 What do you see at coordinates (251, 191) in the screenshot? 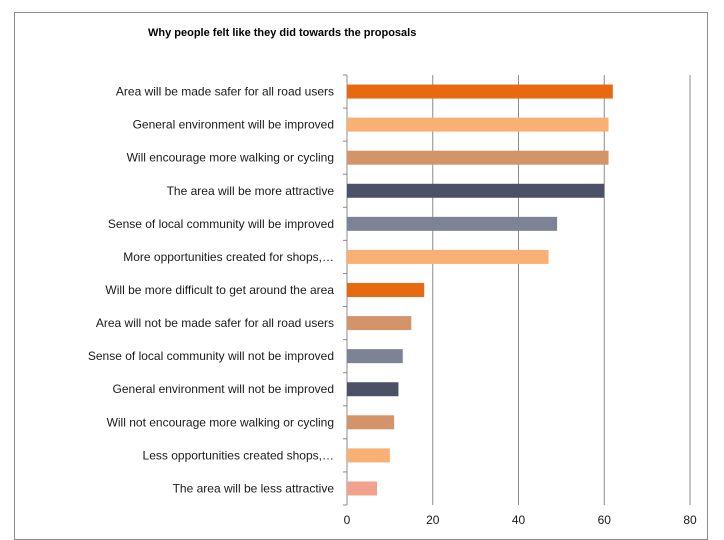
I see `category-label: The area will be more attractive` at bounding box center [251, 191].